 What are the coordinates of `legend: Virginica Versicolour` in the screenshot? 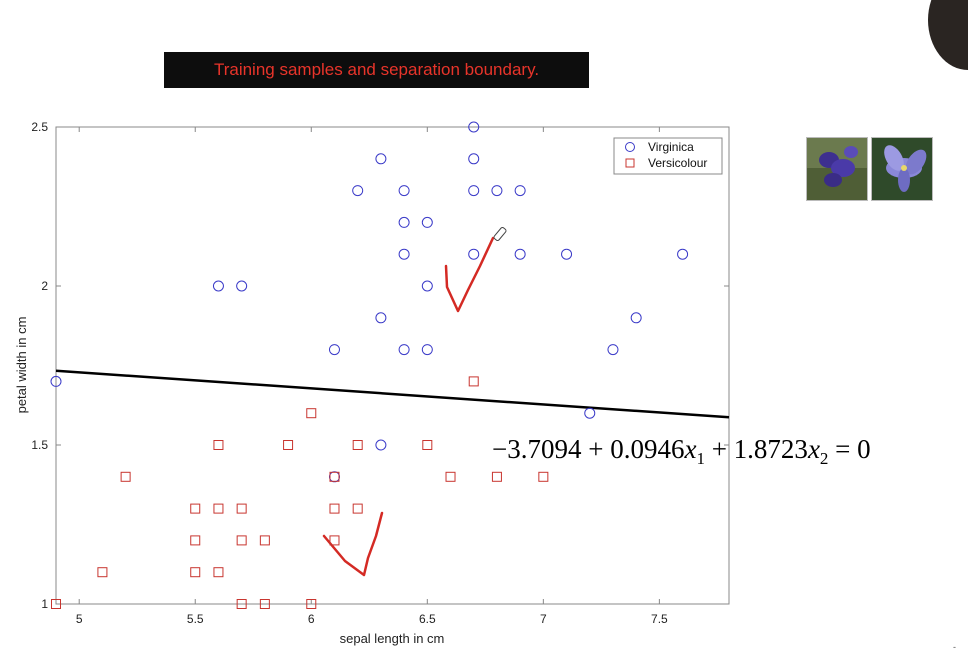 It's located at (668, 156).